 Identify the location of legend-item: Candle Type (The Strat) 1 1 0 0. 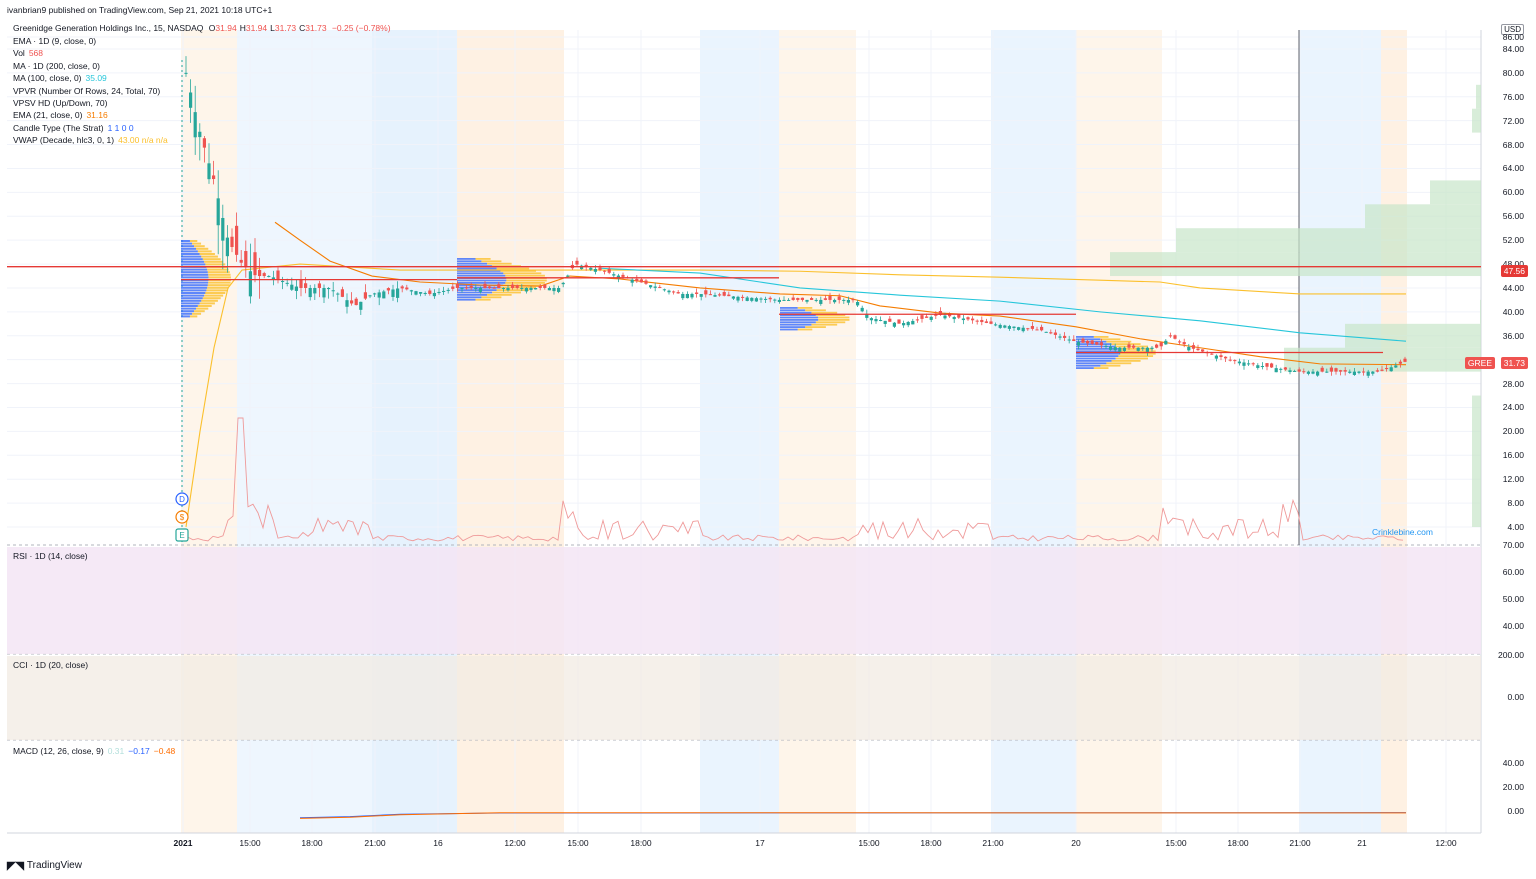
(73, 128).